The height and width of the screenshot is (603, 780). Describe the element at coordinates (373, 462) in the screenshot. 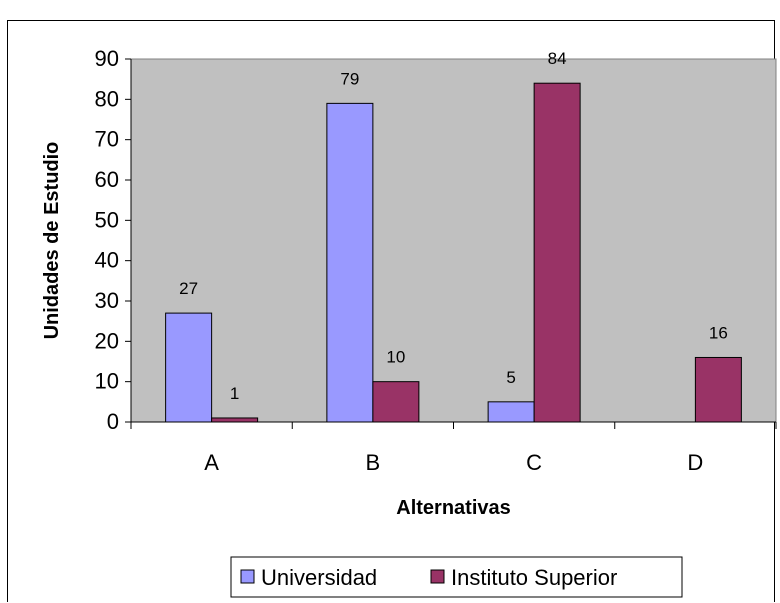

I see `x-tick-label-b: B` at that location.